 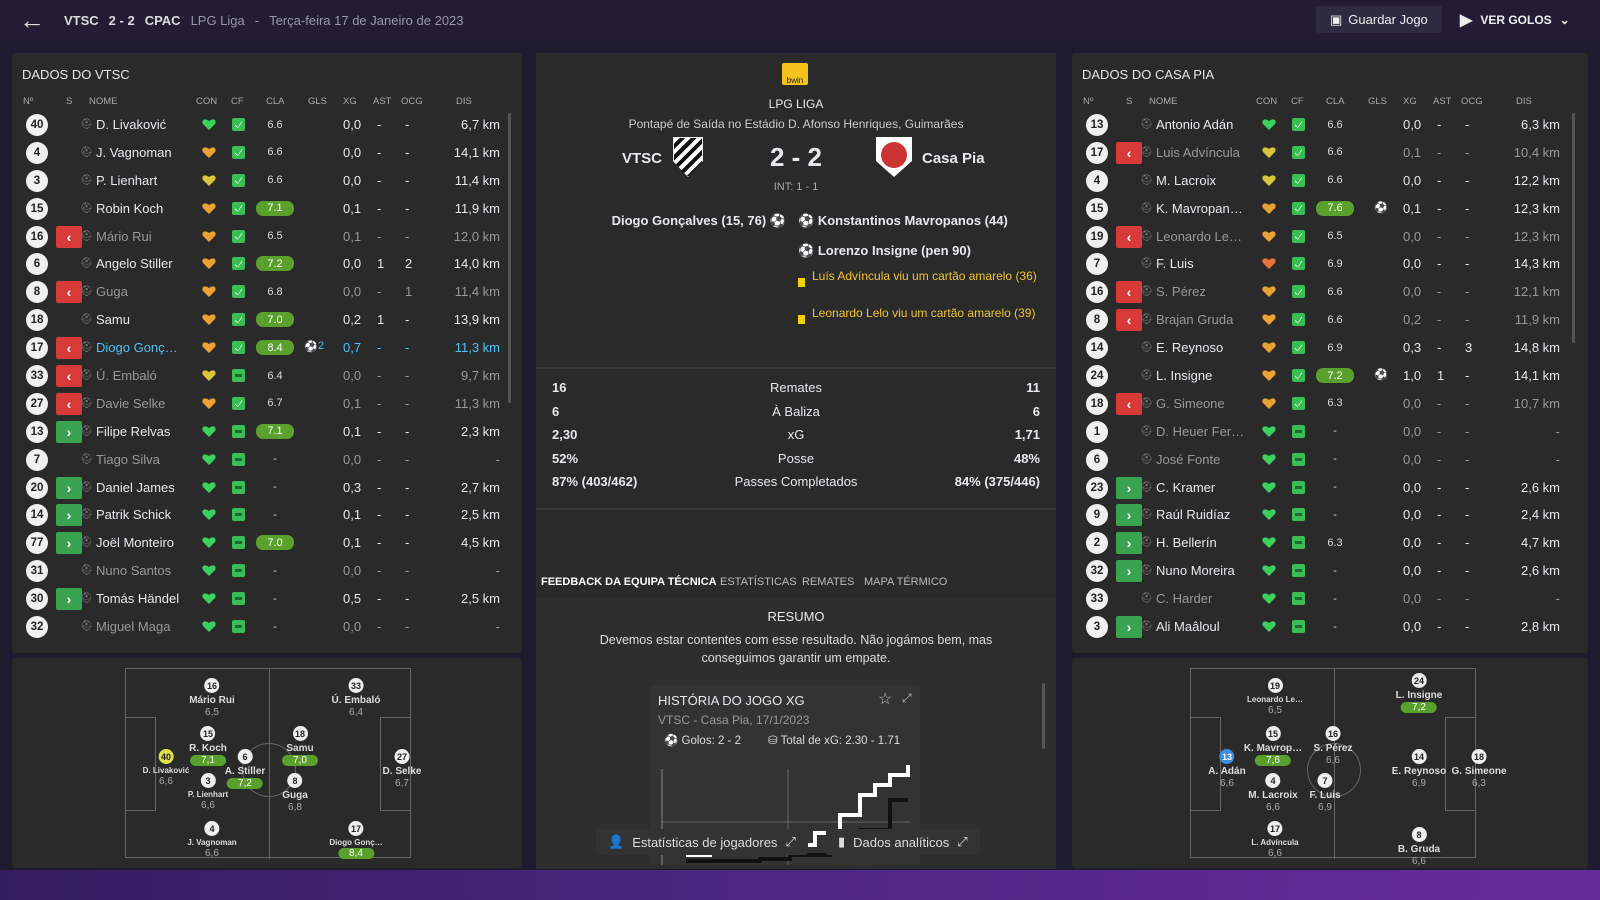 I want to click on column-header: CLA, so click(x=1335, y=101).